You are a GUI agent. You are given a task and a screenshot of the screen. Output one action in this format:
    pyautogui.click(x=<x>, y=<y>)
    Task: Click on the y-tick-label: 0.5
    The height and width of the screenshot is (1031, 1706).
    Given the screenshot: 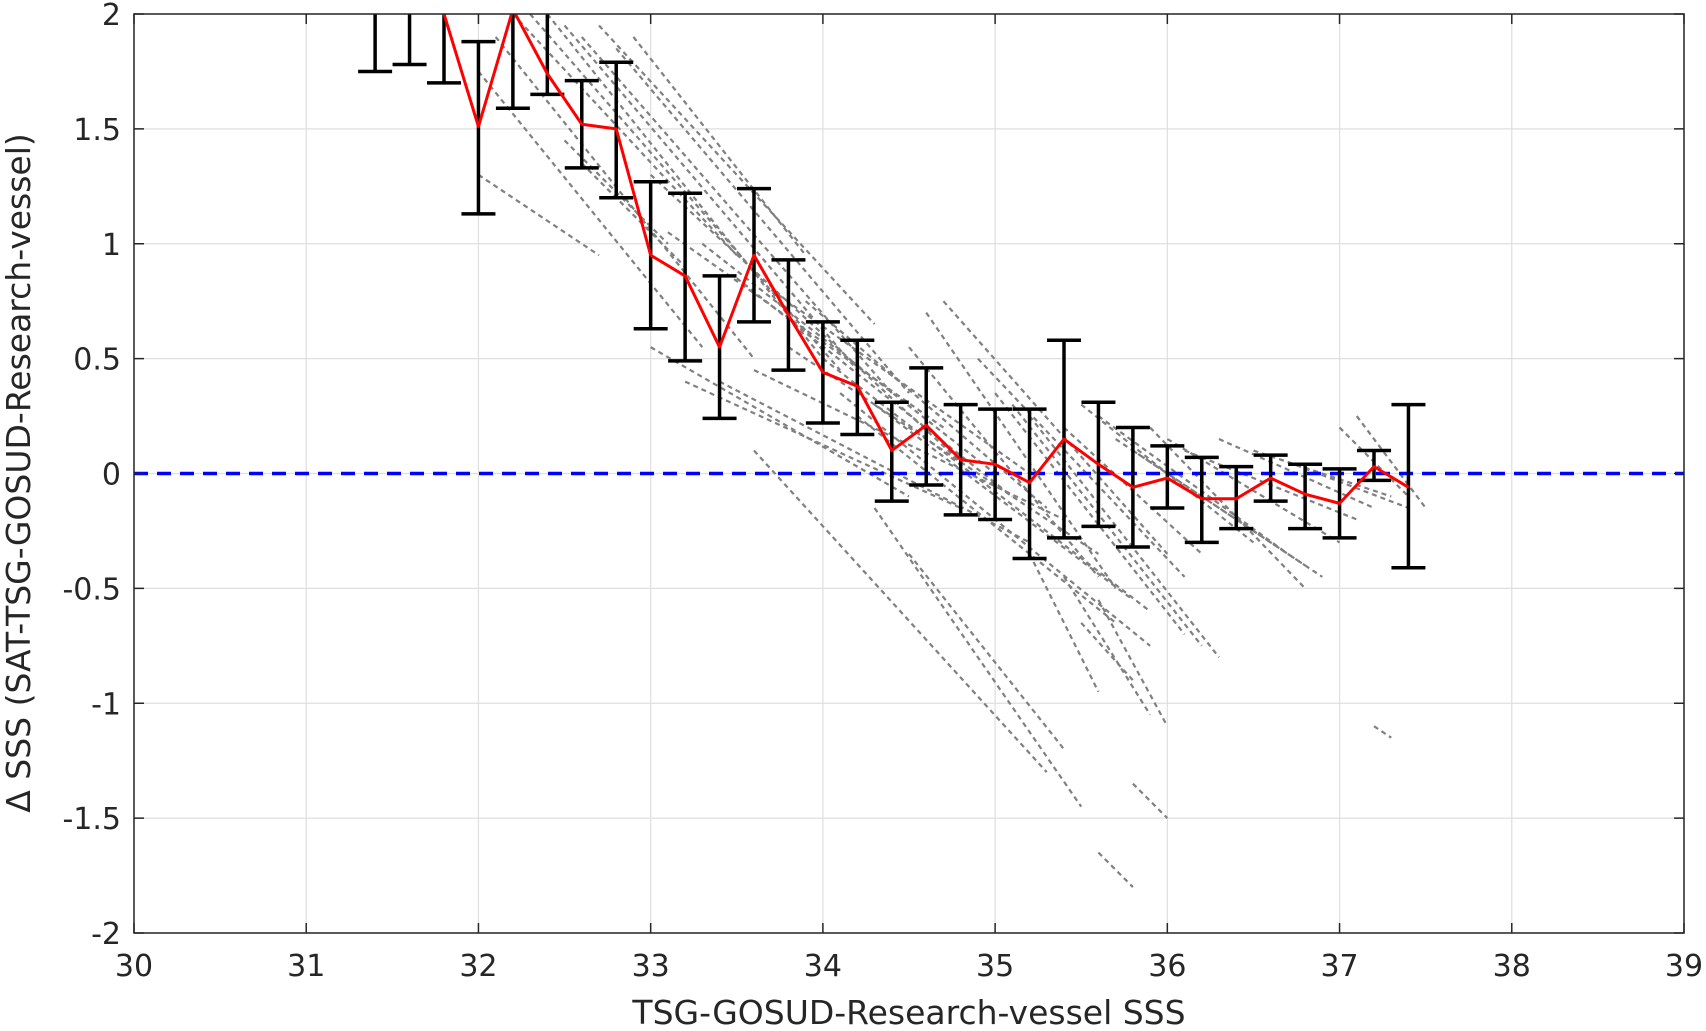 What is the action you would take?
    pyautogui.click(x=97, y=360)
    